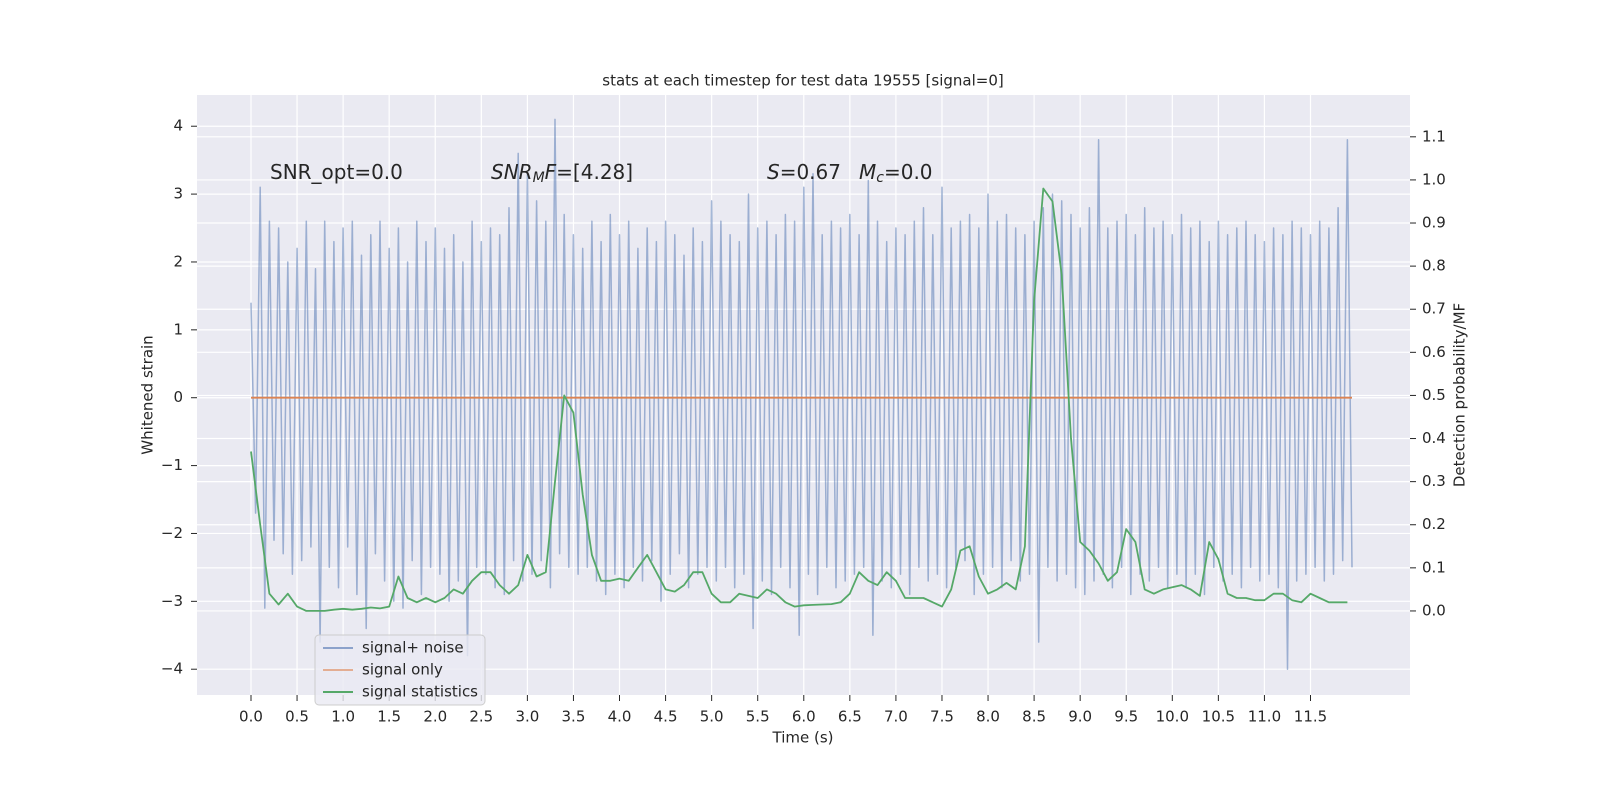 This screenshot has height=800, width=1600. What do you see at coordinates (1126, 717) in the screenshot?
I see `x-tick-label: 9.5` at bounding box center [1126, 717].